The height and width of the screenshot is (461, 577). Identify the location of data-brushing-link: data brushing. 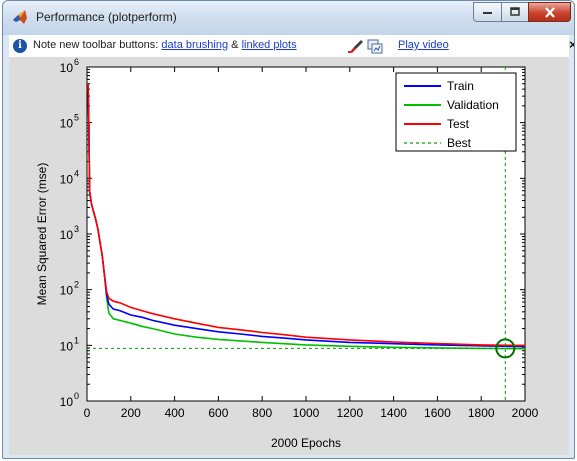
(195, 45).